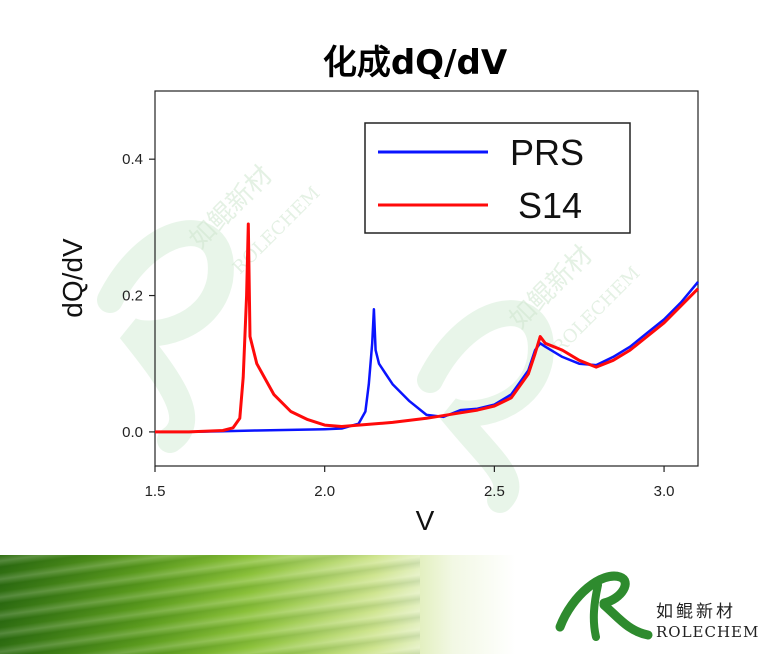  I want to click on x-axis-label: V, so click(425, 520).